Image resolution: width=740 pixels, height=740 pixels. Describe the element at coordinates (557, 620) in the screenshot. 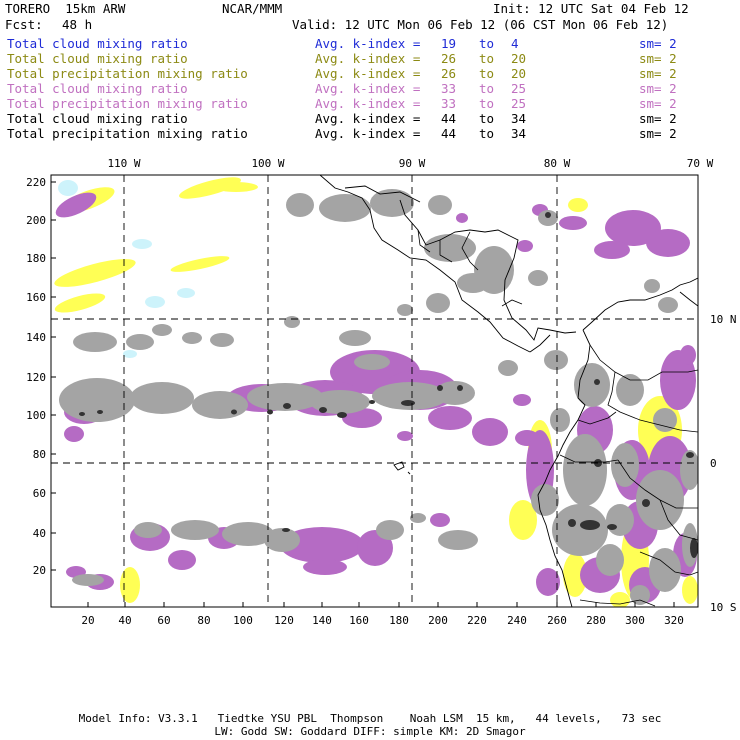

I see `x-tick-label: 260` at that location.